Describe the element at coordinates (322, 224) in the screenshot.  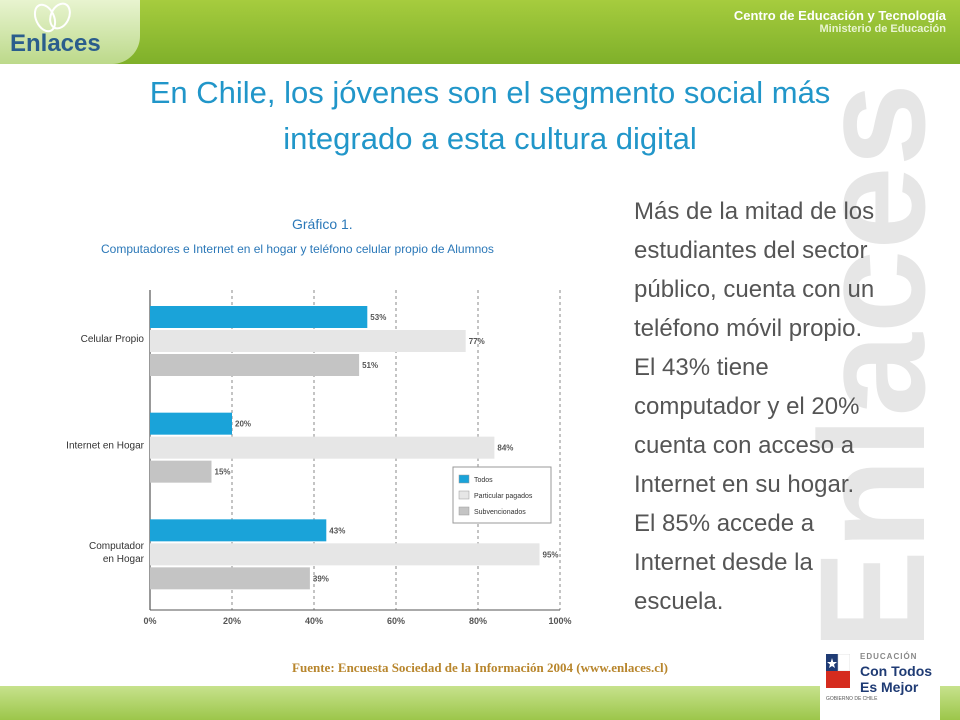
I see `chart-title: Gráfico 1.` at that location.